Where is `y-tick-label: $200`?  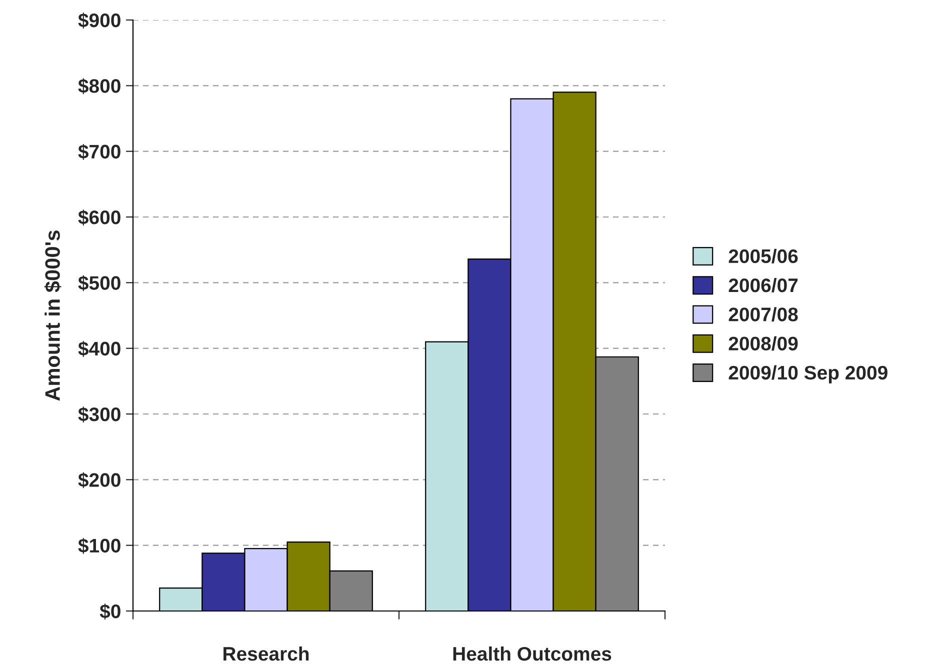 y-tick-label: $200 is located at coordinates (99, 480).